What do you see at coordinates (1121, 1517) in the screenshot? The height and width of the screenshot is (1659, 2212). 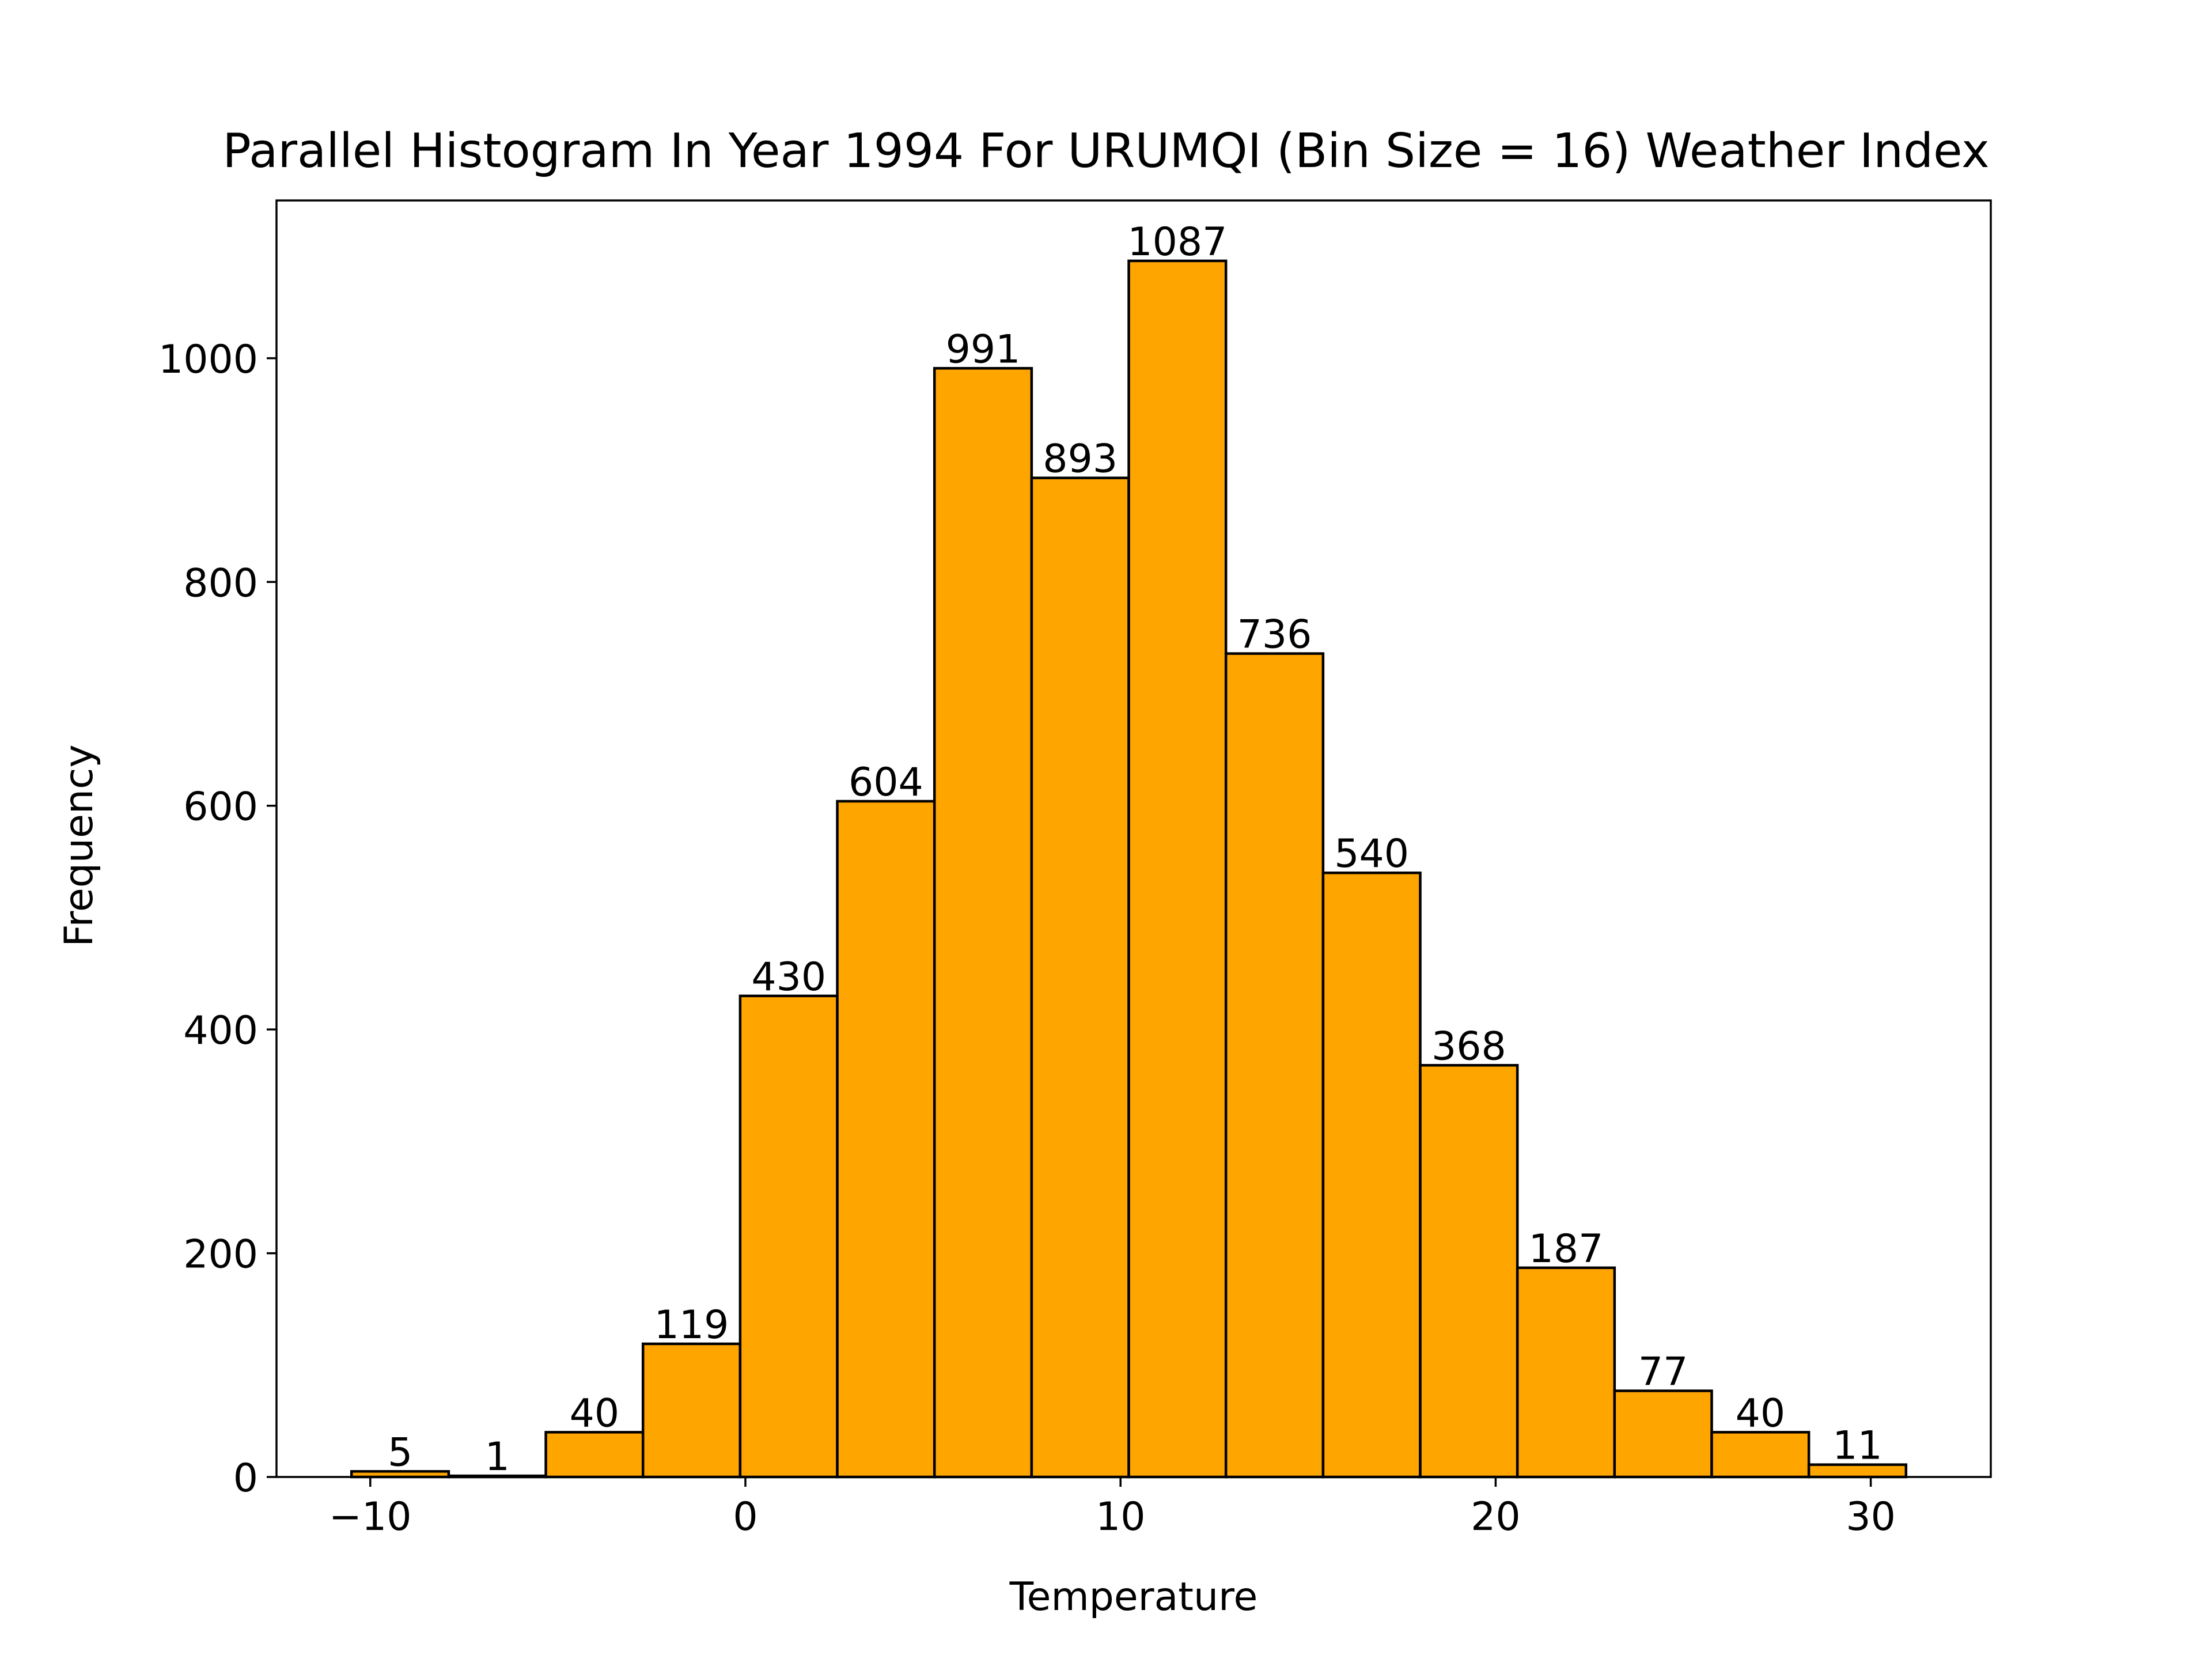 I see `x-tick-label: 10` at bounding box center [1121, 1517].